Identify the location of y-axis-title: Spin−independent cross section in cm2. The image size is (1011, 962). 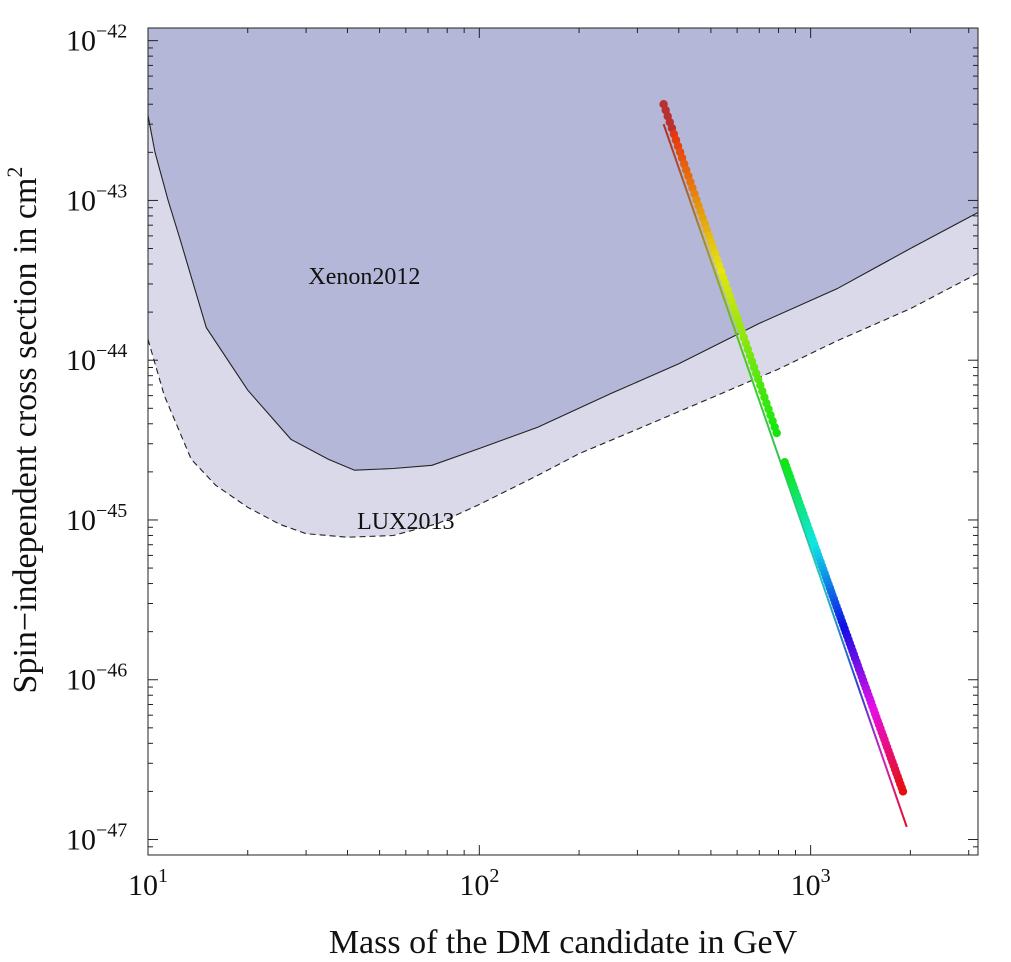
(23, 430).